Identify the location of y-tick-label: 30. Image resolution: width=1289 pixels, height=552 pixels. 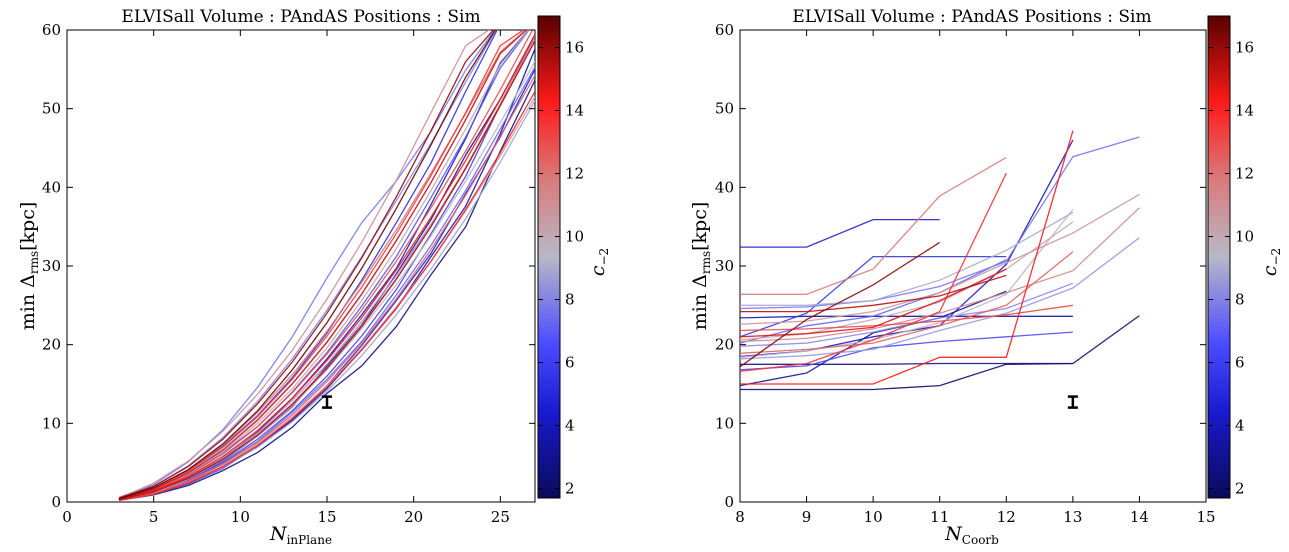
(724, 266).